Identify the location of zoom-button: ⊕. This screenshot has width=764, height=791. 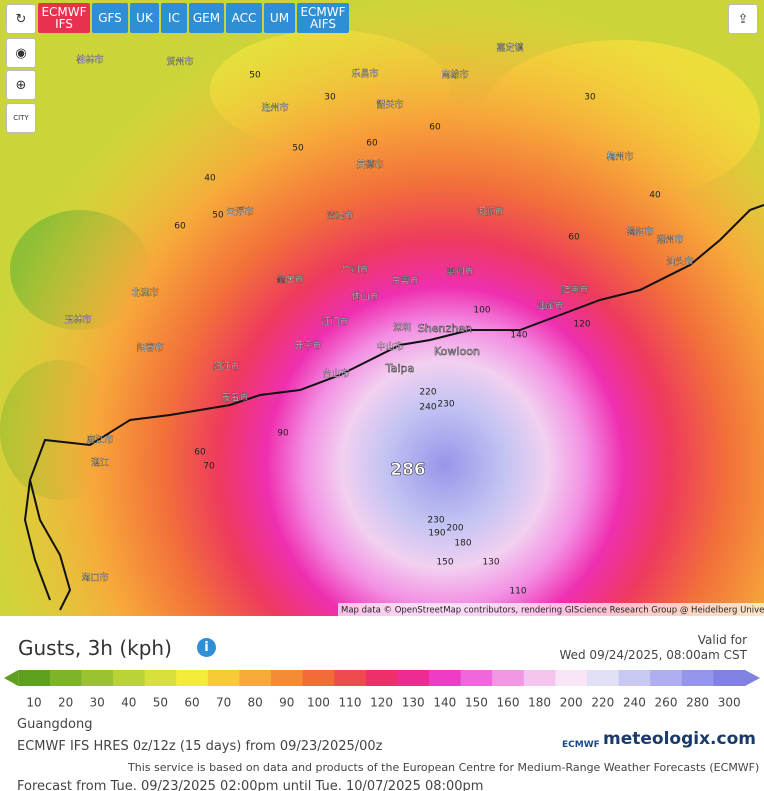
(21, 85).